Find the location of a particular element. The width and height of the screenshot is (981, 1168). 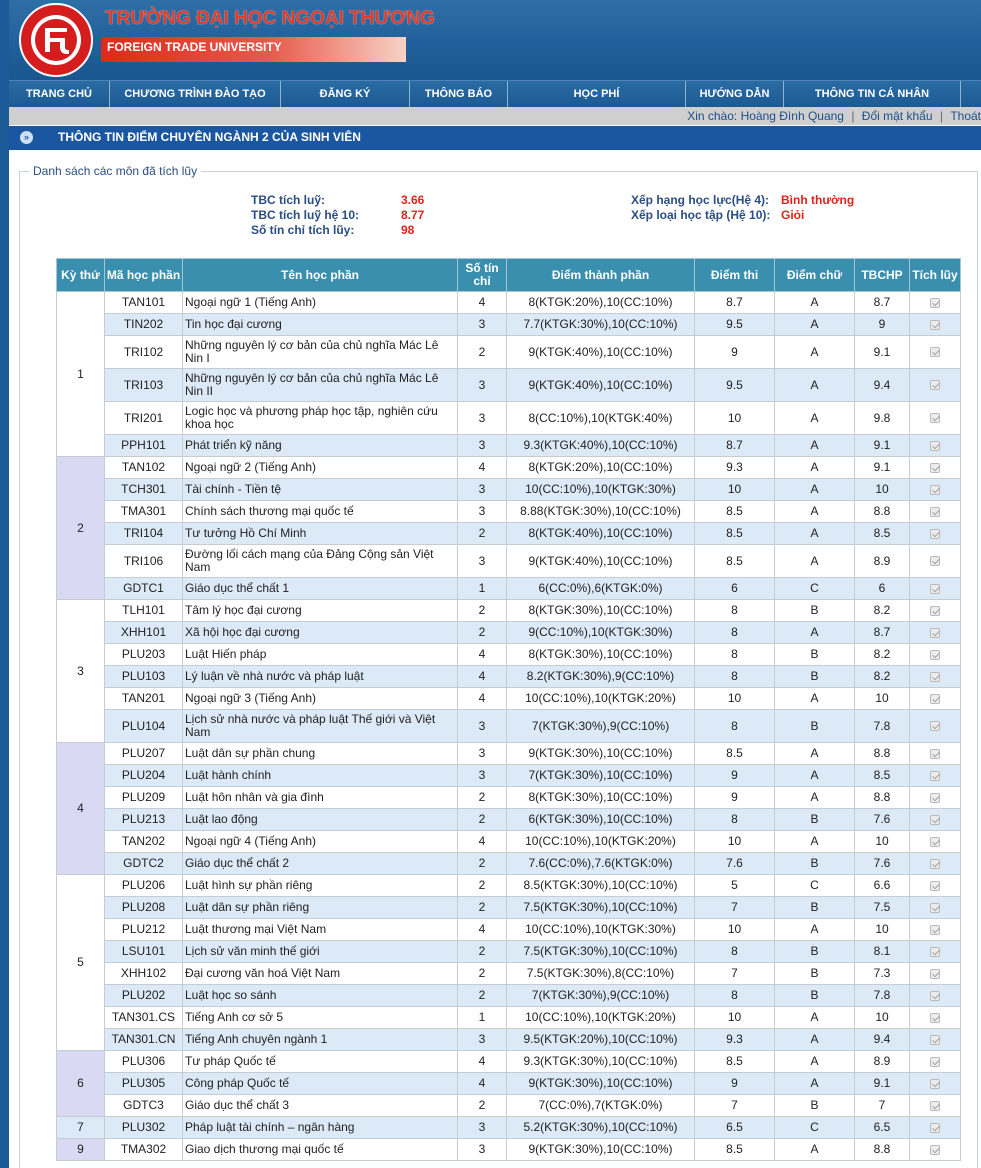

credits-cell: 3 is located at coordinates (482, 1039).